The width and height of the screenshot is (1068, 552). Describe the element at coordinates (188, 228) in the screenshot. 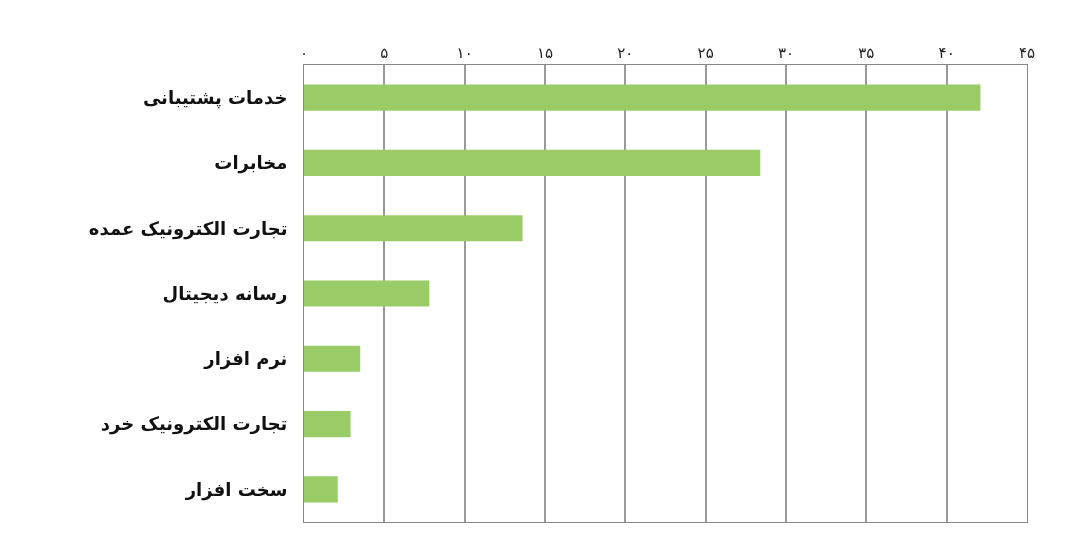

I see `y-tick-label: تجارت الکترونیک عمده` at that location.